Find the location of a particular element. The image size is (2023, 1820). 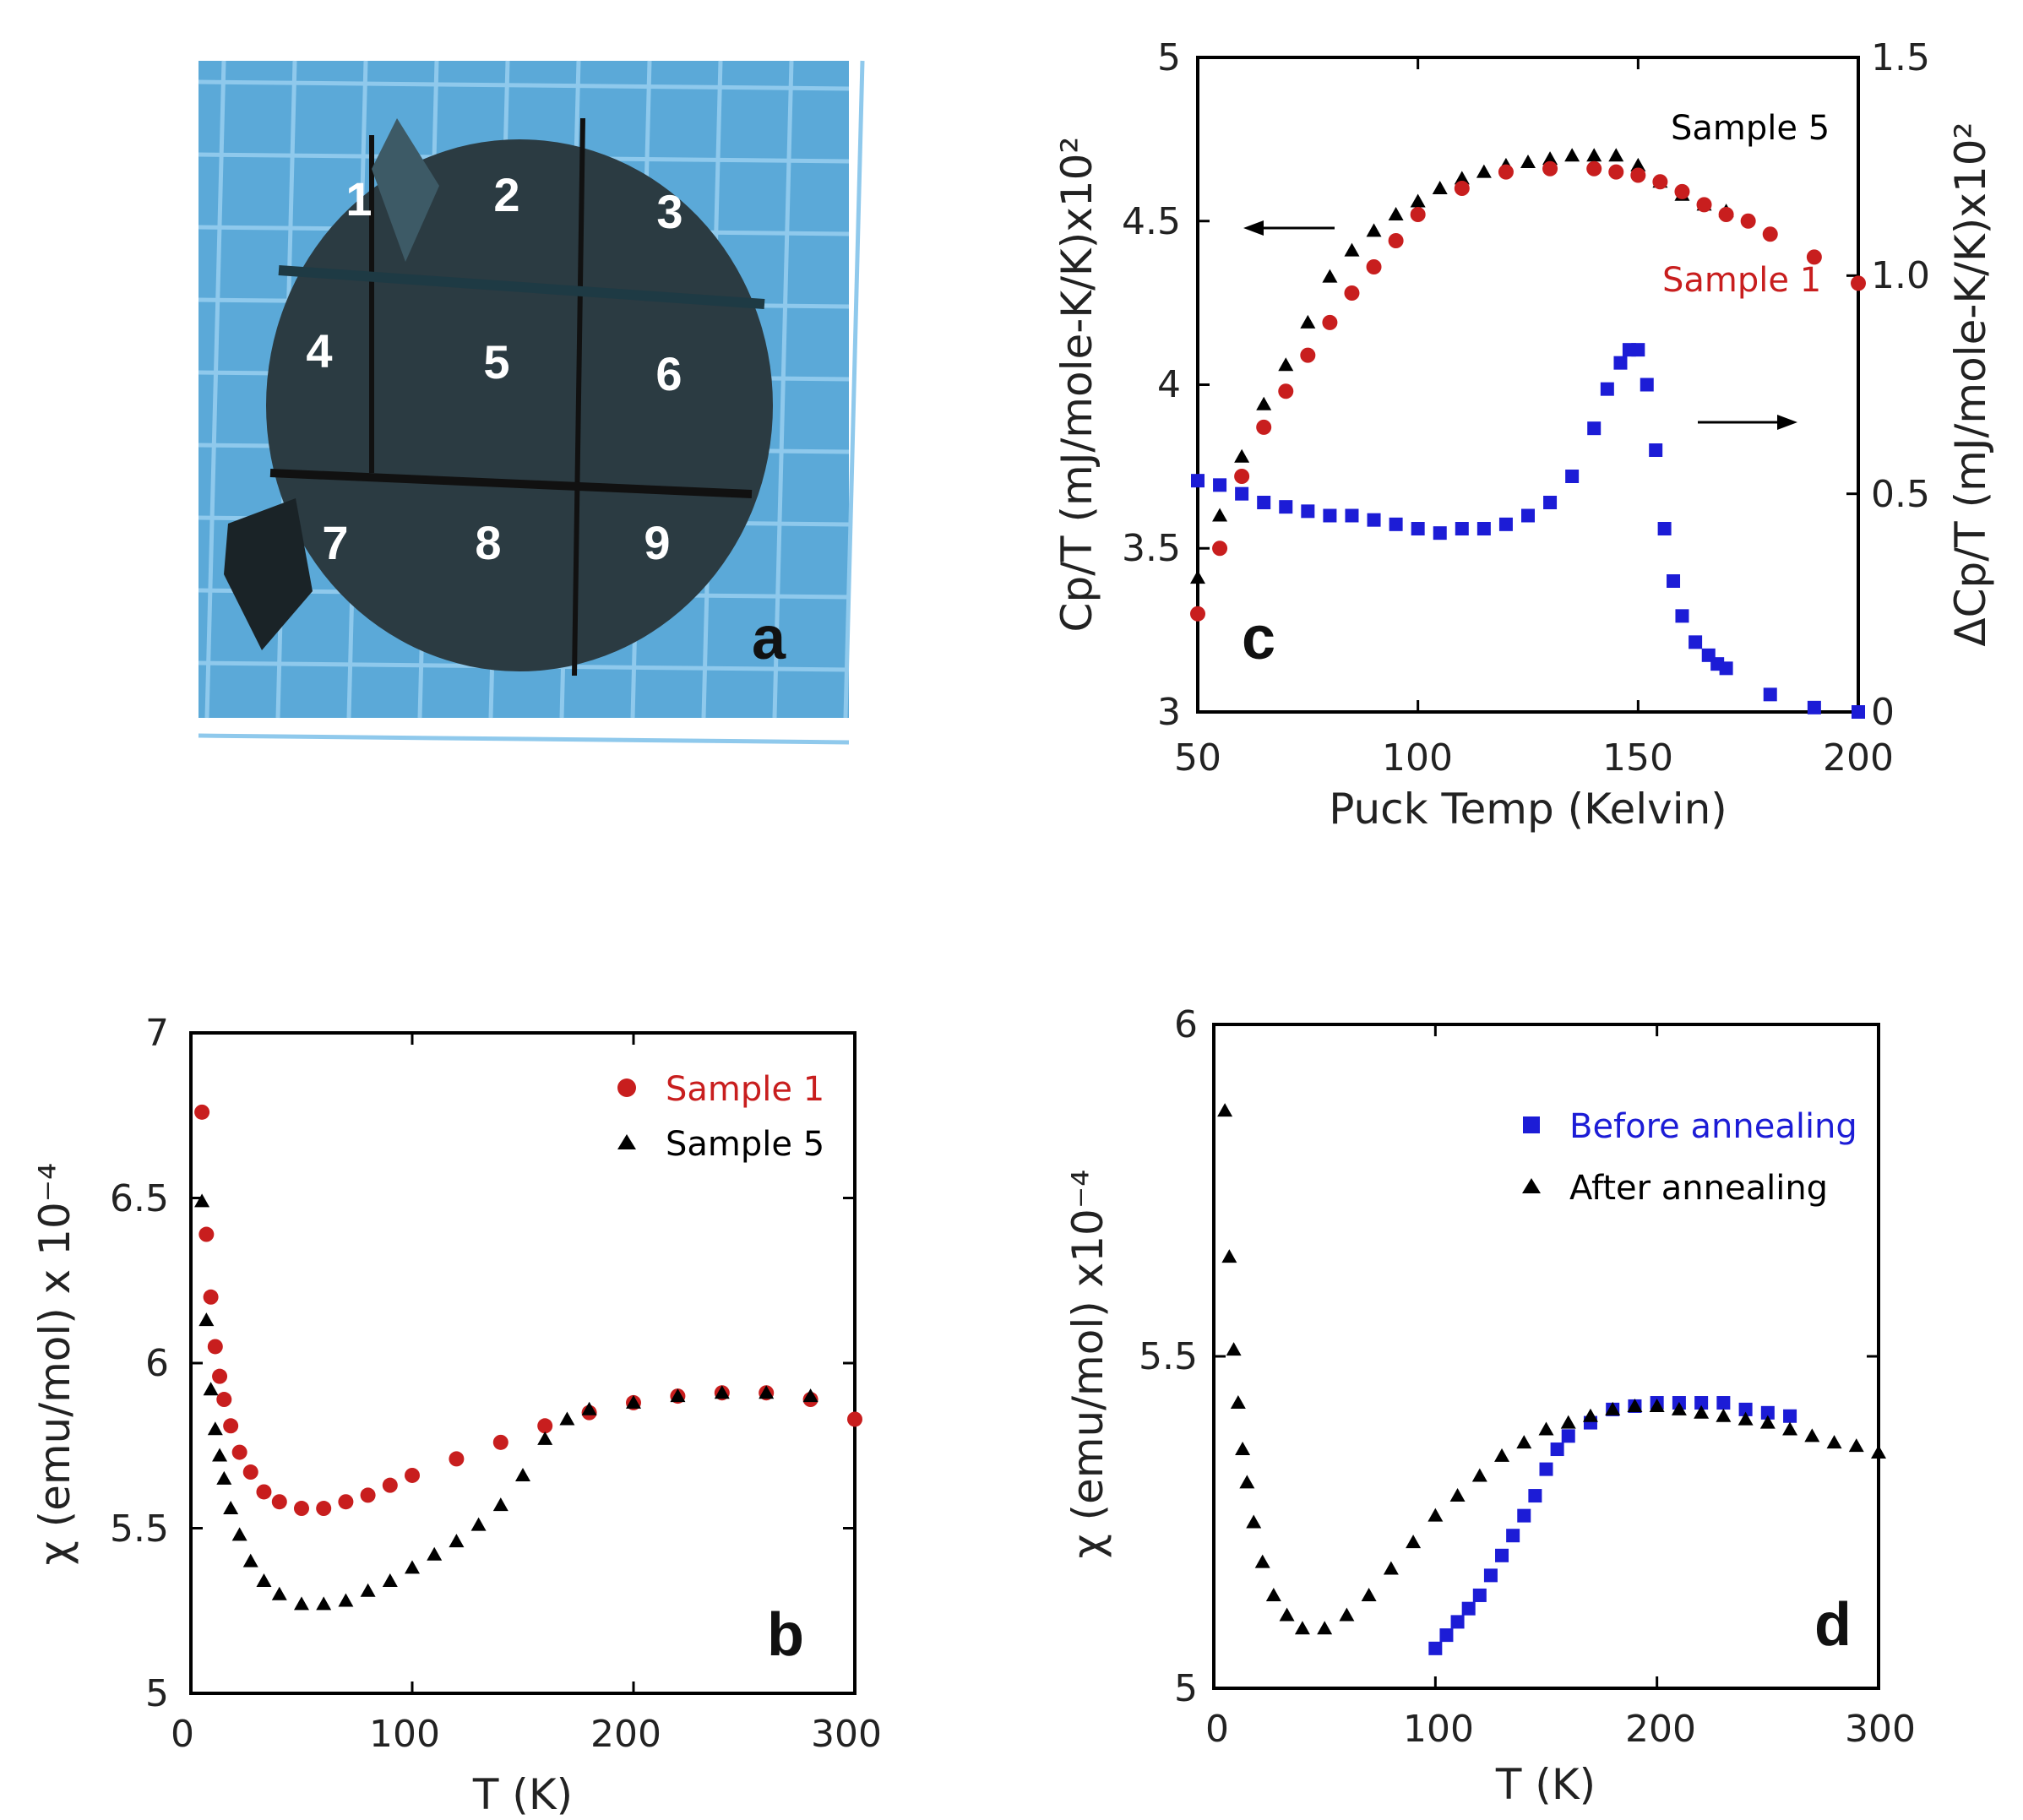

x-axis-label-b: T (K) is located at coordinates (523, 1795).